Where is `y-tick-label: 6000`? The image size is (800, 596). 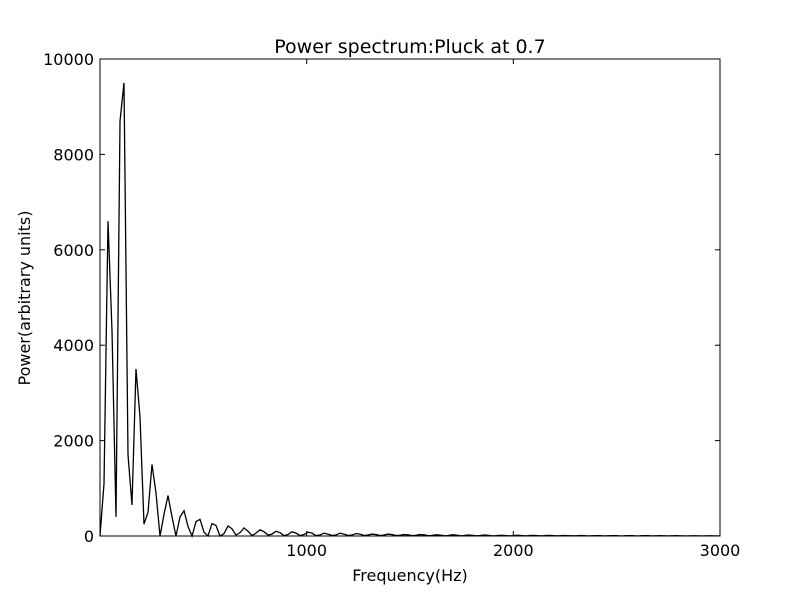
y-tick-label: 6000 is located at coordinates (73, 250).